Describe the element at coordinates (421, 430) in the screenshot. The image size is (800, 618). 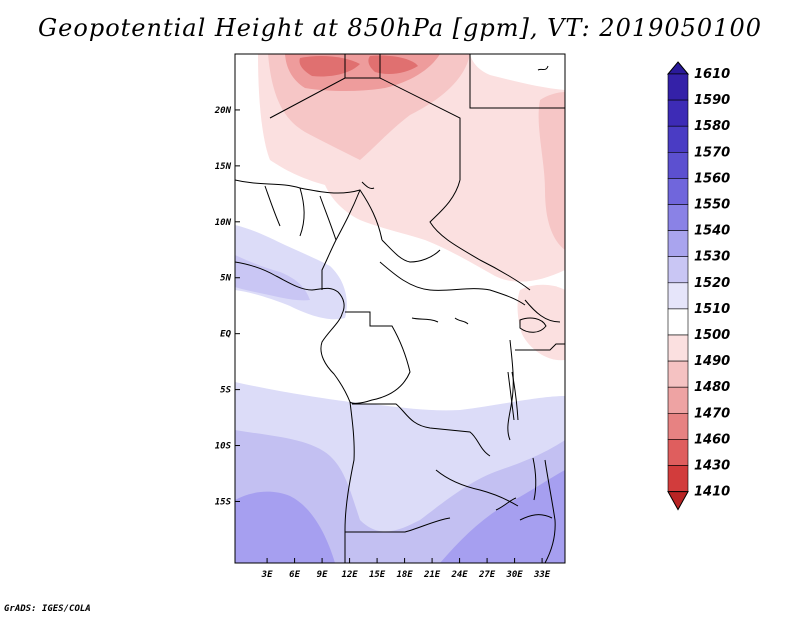
I see `border-drc-angola` at that location.